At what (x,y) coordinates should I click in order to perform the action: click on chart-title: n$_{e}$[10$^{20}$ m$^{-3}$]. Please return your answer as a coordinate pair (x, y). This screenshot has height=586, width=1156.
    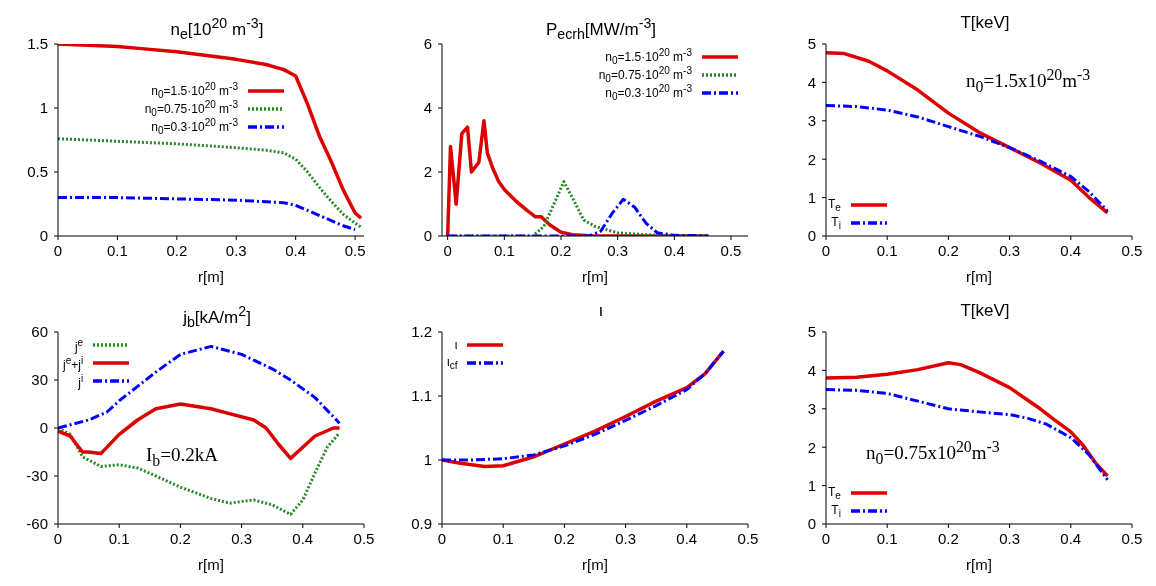
    Looking at the image, I should click on (217, 29).